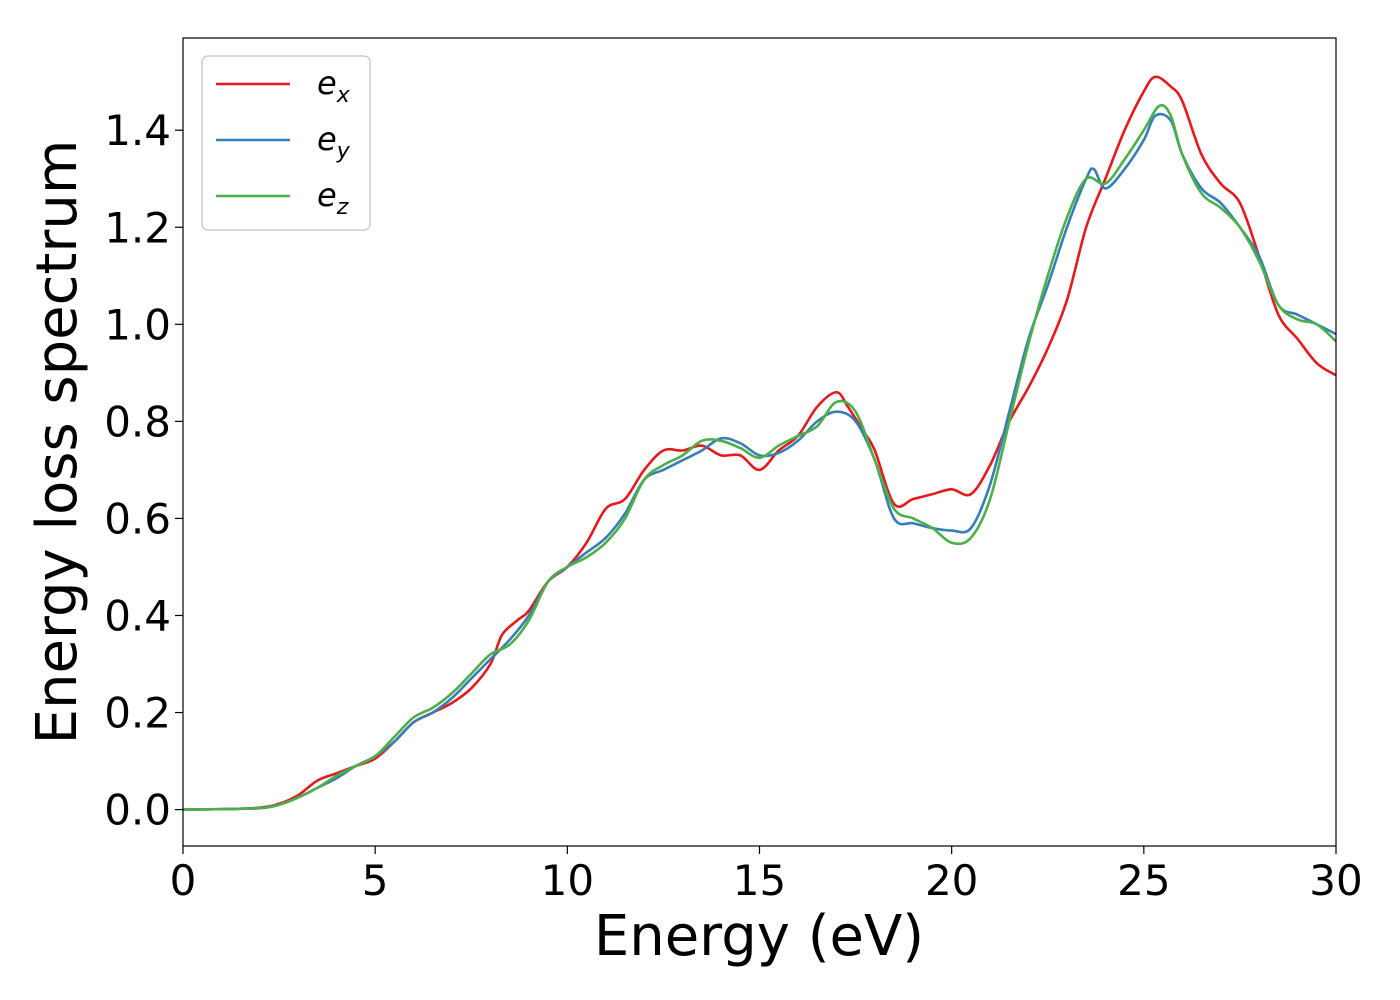 This screenshot has height=1000, width=1400. Describe the element at coordinates (137, 810) in the screenshot. I see `y-tick-label: 0.0` at that location.